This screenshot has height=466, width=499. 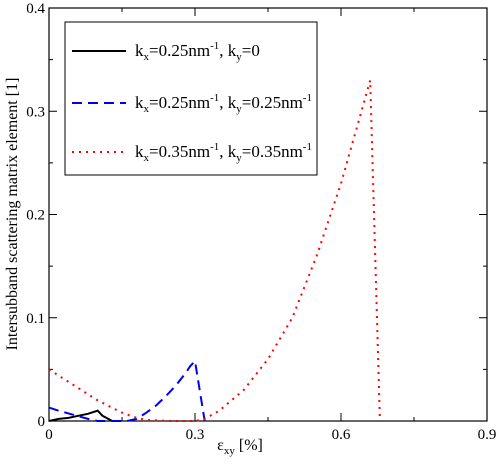 What do you see at coordinates (487, 435) in the screenshot?
I see `x-tick-label: 0.9` at bounding box center [487, 435].